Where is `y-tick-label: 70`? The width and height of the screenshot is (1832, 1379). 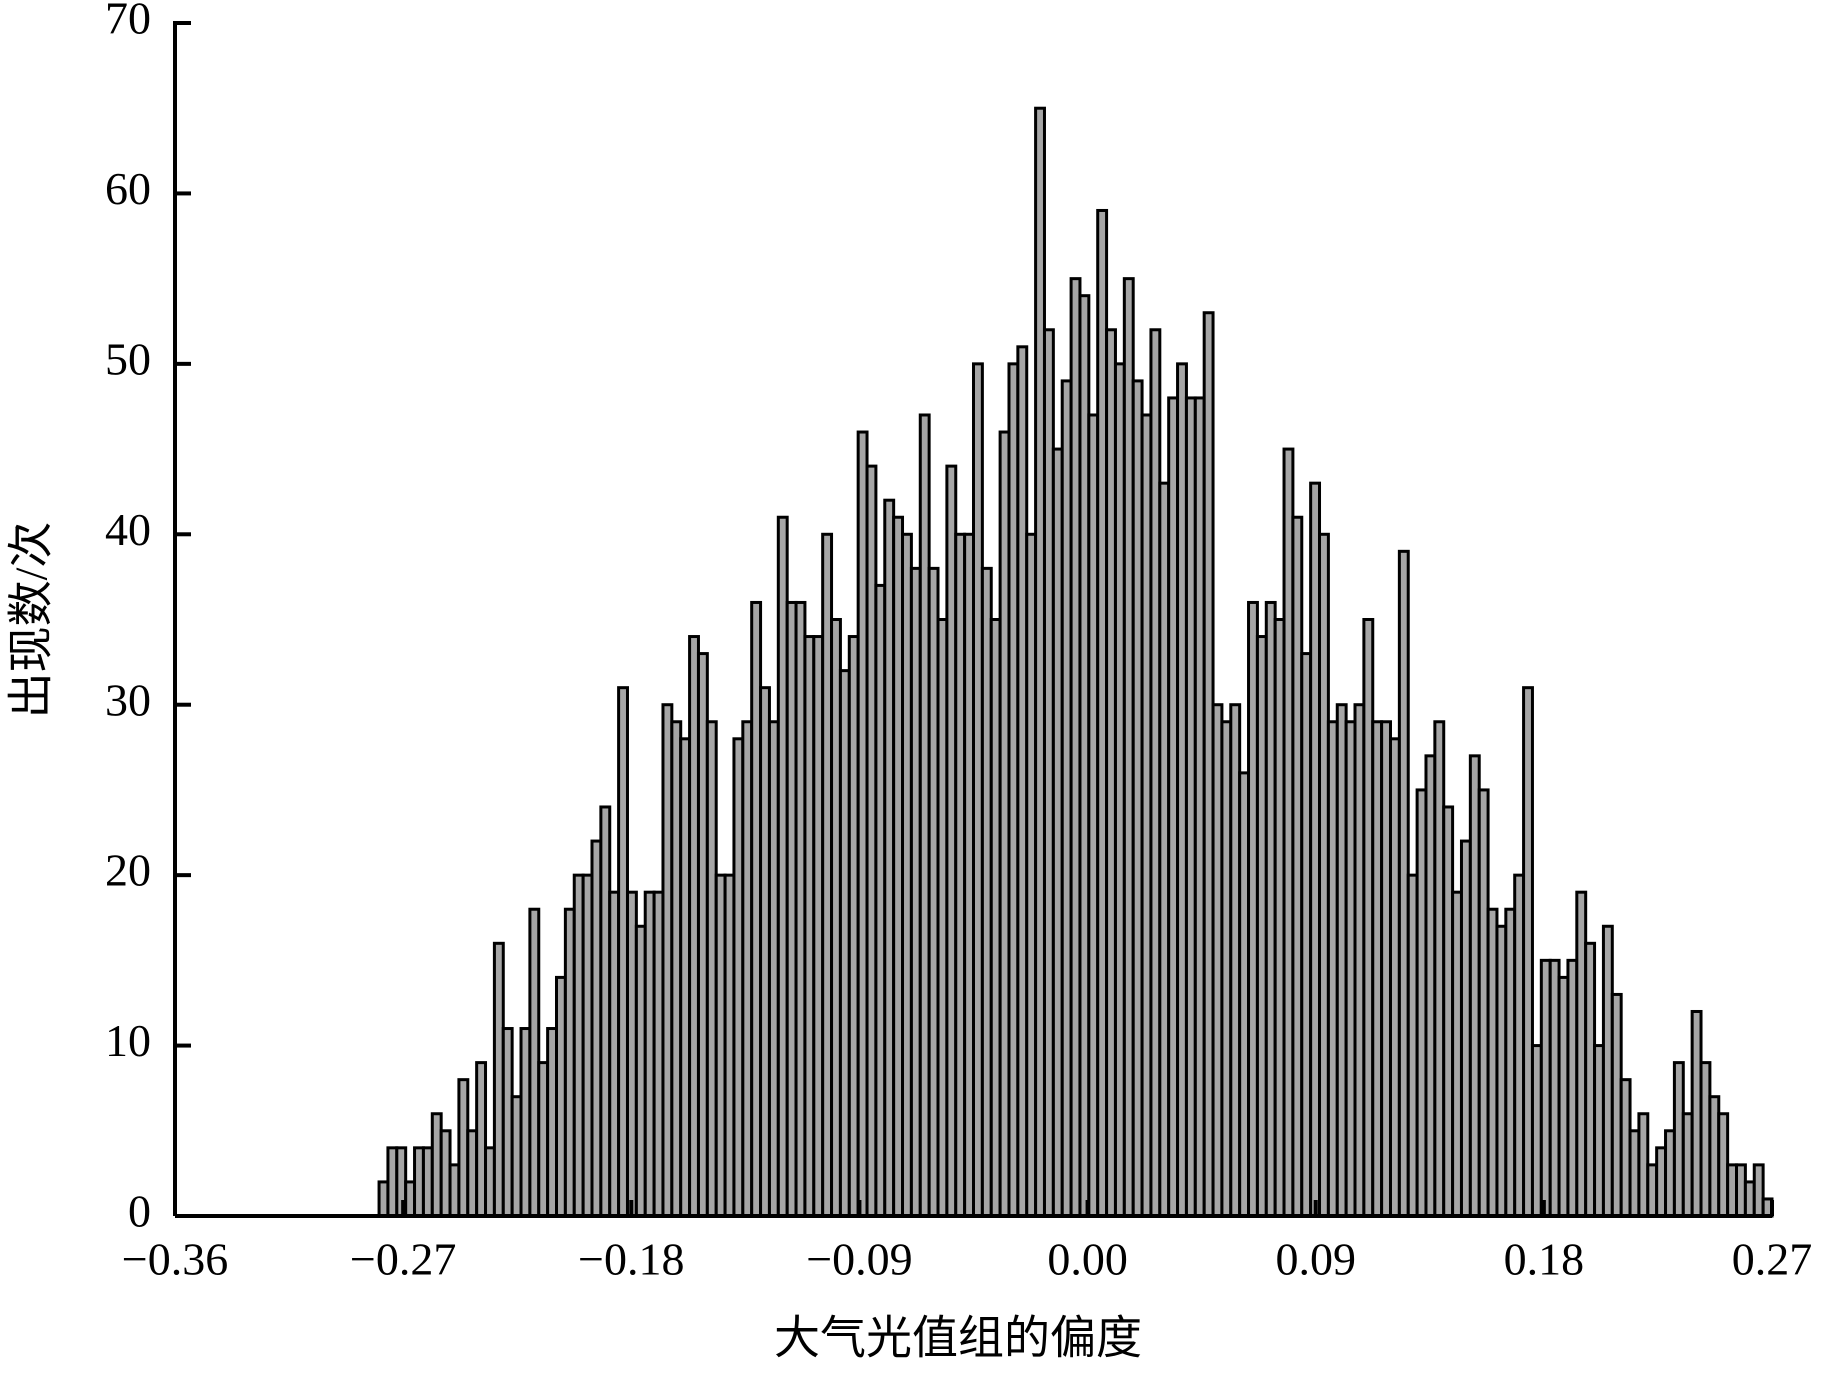
y-tick-label: 70 is located at coordinates (128, 22).